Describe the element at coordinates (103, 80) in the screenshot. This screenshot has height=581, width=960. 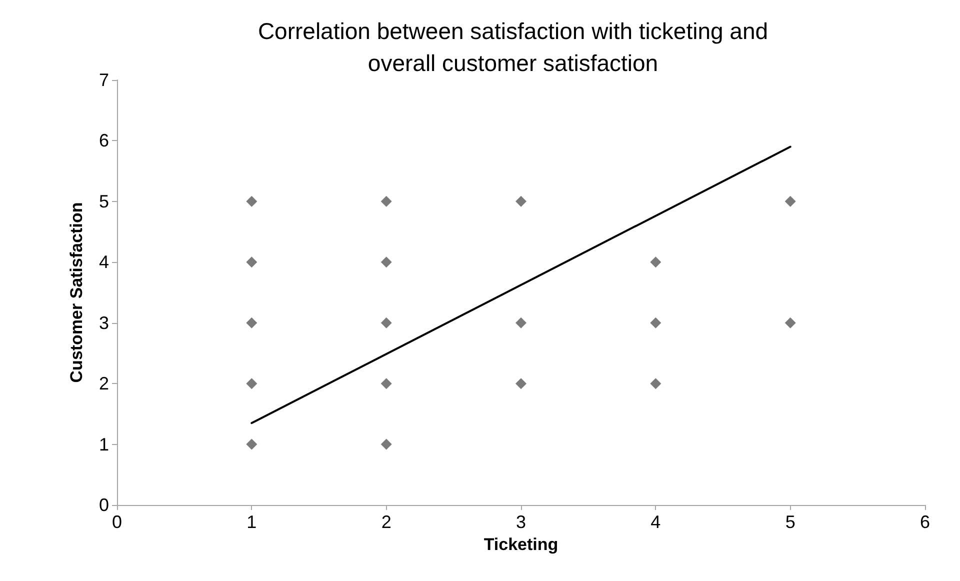
I see `y-tick-label: 7` at that location.